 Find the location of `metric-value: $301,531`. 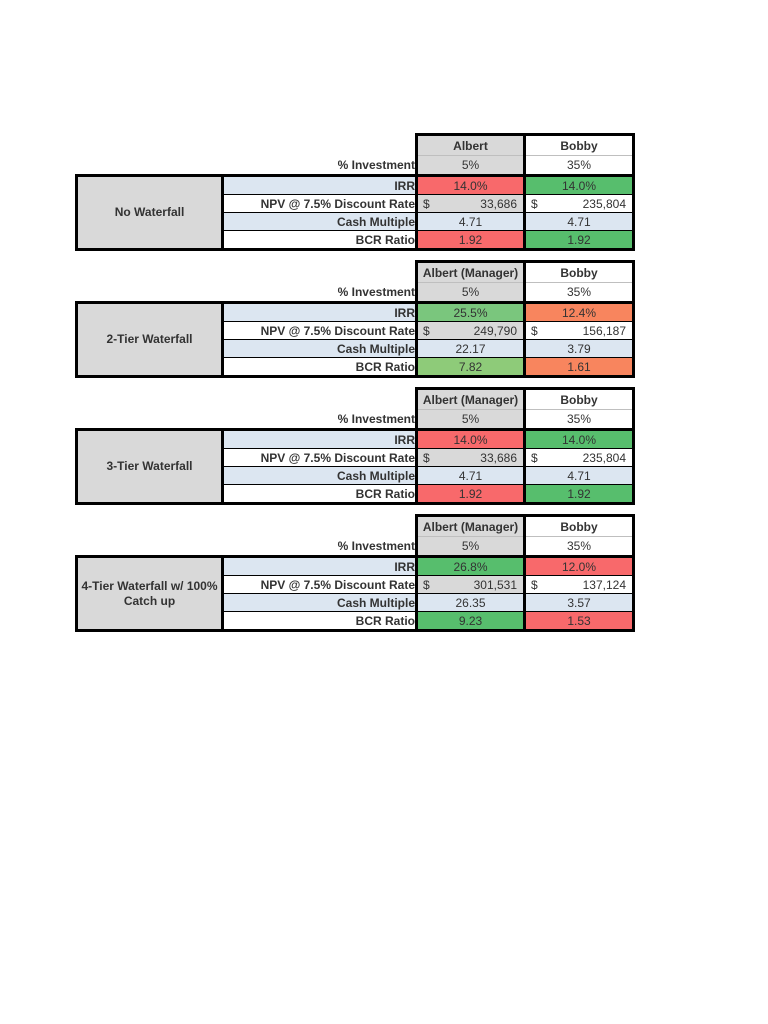

metric-value: $301,531 is located at coordinates (470, 584).